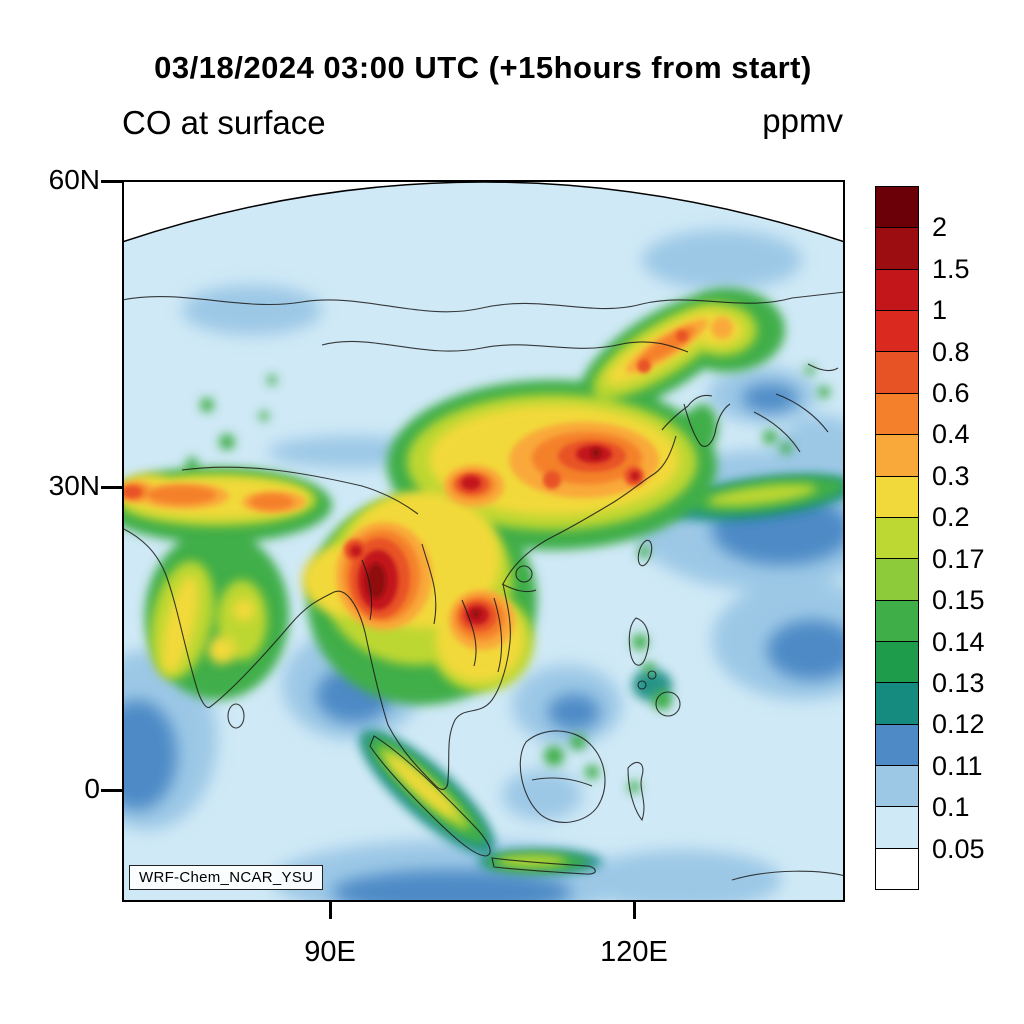 The image size is (1024, 1024). Describe the element at coordinates (958, 558) in the screenshot. I see `colorbar-level-label: 0.17` at that location.